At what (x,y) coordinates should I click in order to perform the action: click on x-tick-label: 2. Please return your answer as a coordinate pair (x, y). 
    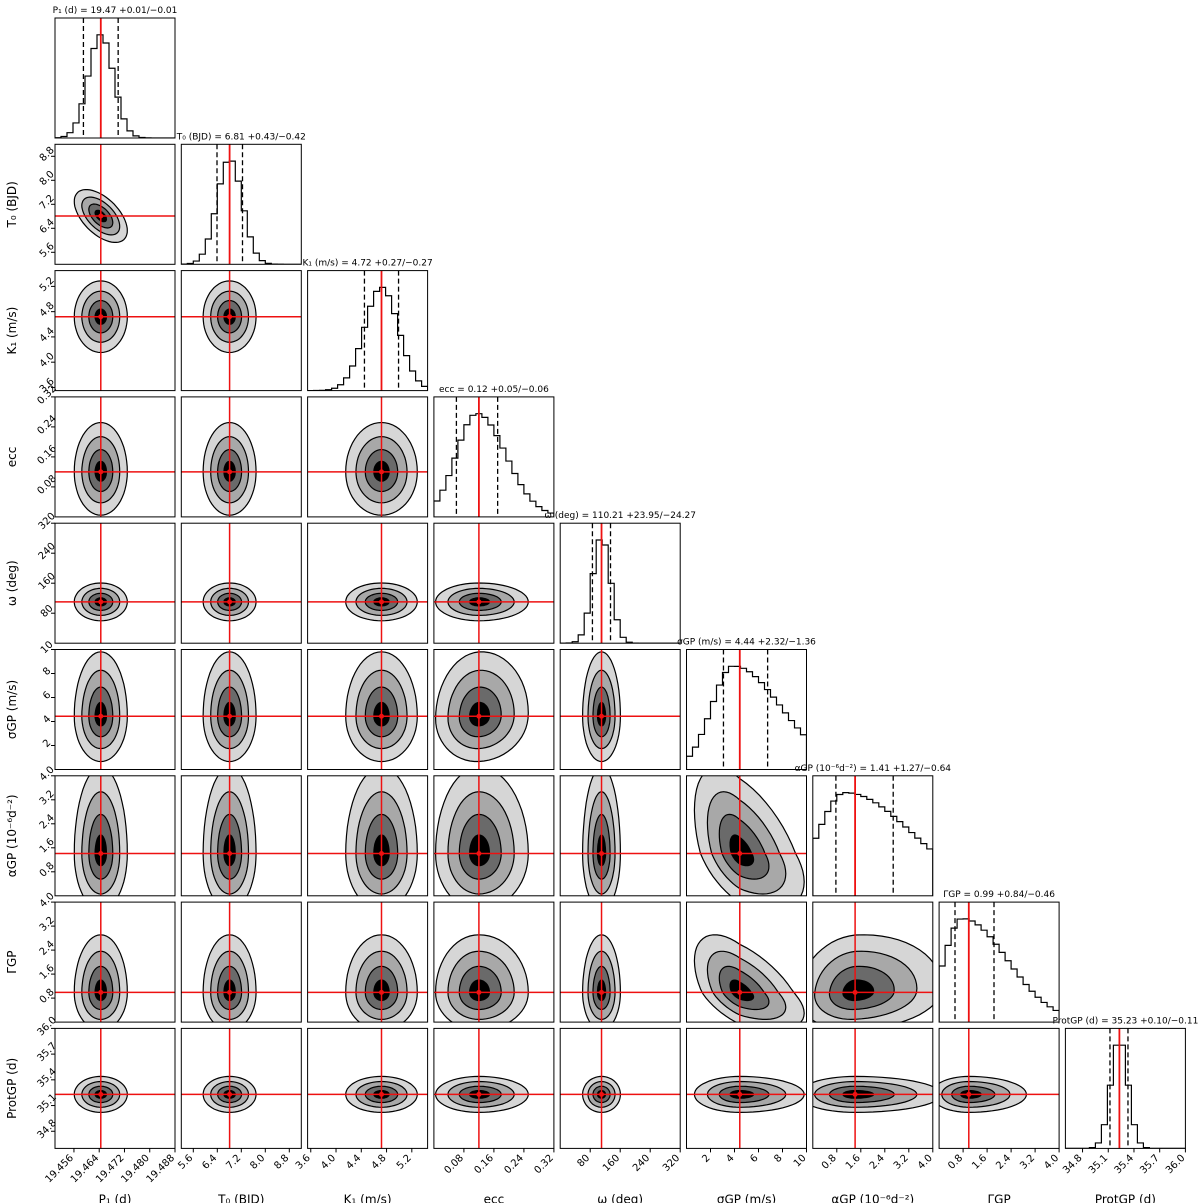
    Looking at the image, I should click on (706, 1159).